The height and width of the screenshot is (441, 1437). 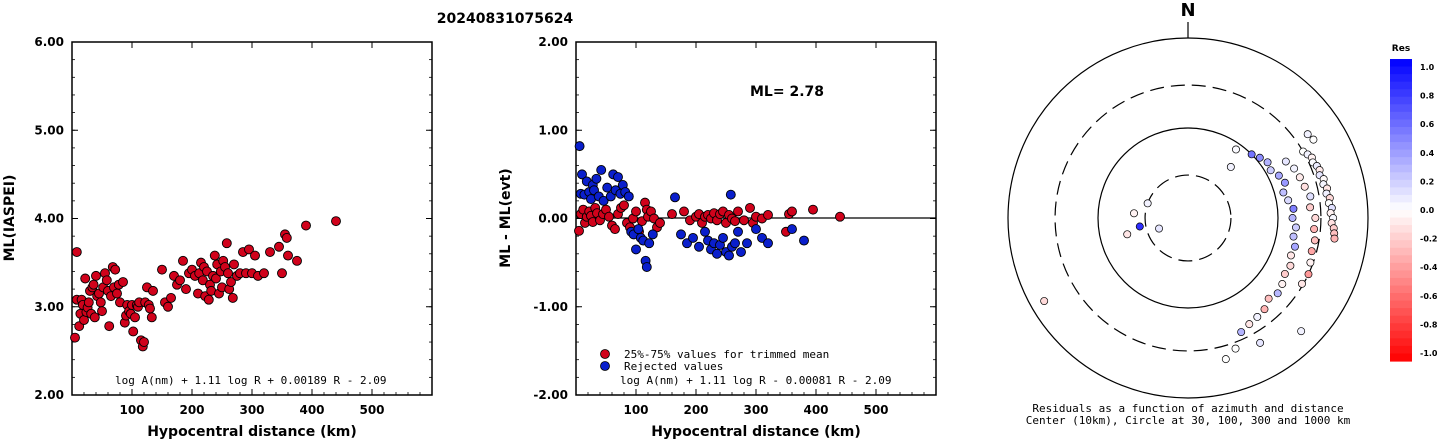 What do you see at coordinates (787, 92) in the screenshot?
I see `ml-value-label: ML= 2.78` at bounding box center [787, 92].